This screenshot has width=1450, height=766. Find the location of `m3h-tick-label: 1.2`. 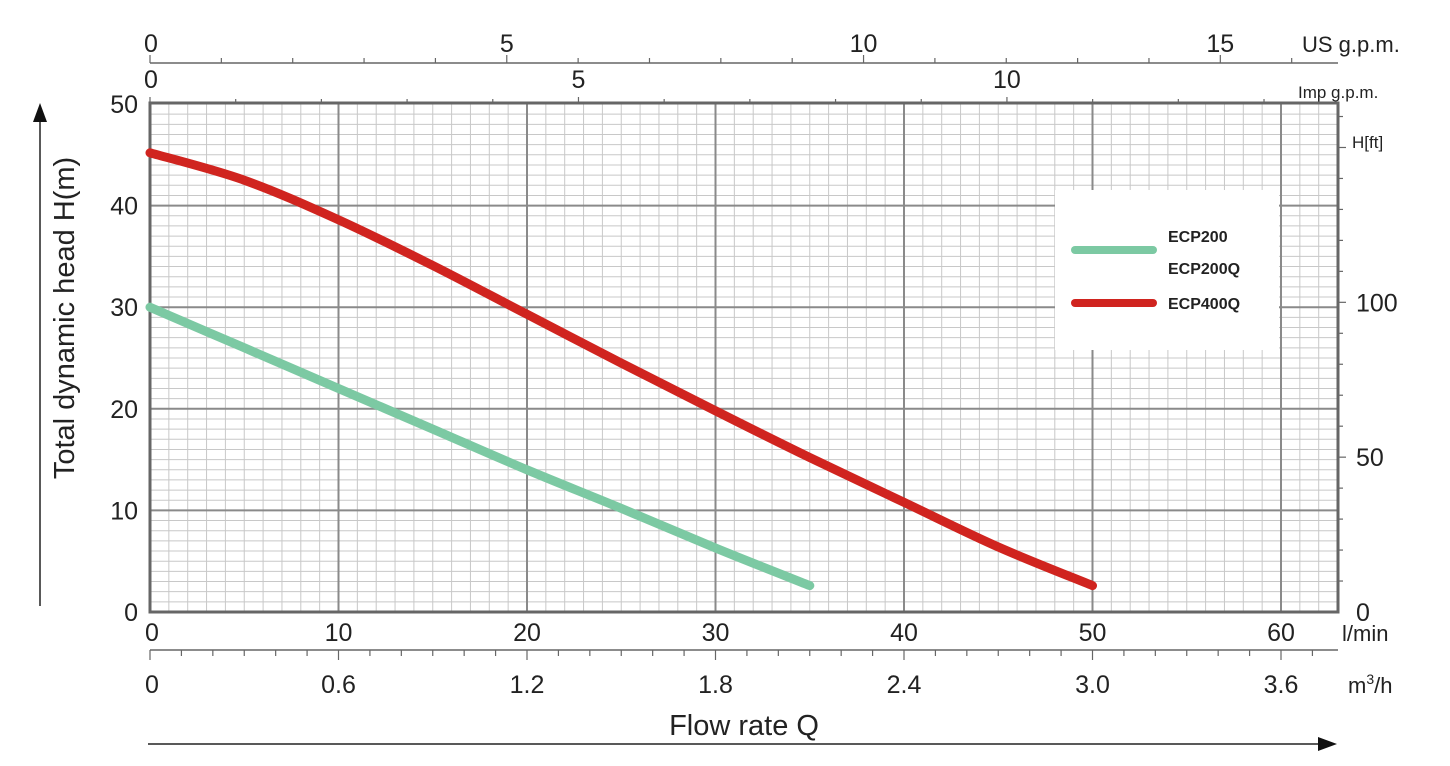

m3h-tick-label: 1.2 is located at coordinates (527, 685).